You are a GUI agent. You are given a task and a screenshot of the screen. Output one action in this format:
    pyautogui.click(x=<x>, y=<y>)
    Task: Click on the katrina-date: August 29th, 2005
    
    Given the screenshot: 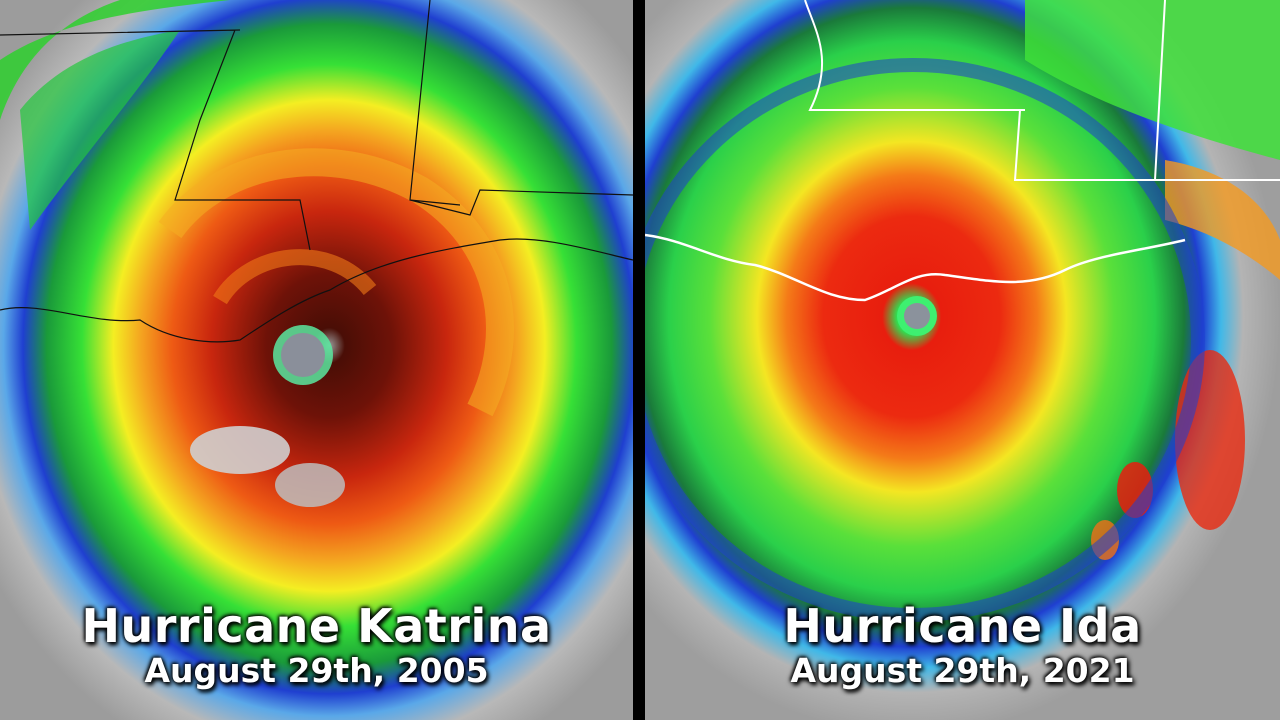 What is the action you would take?
    pyautogui.click(x=316, y=670)
    